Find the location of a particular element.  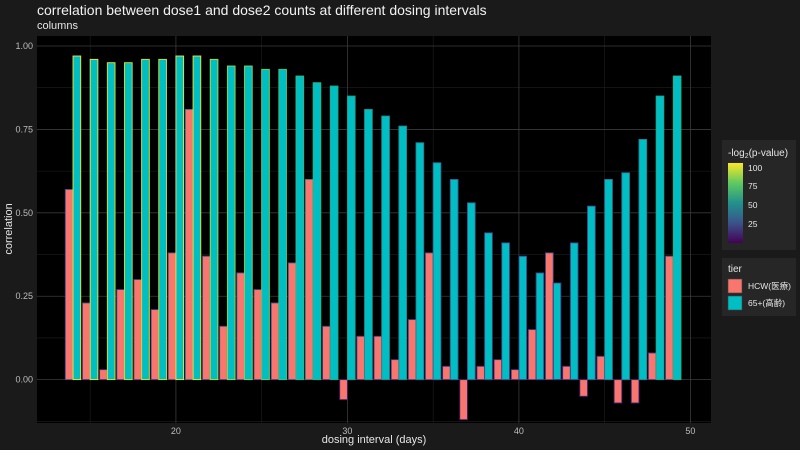

y-tick-label: 0.25 is located at coordinates (24, 296).